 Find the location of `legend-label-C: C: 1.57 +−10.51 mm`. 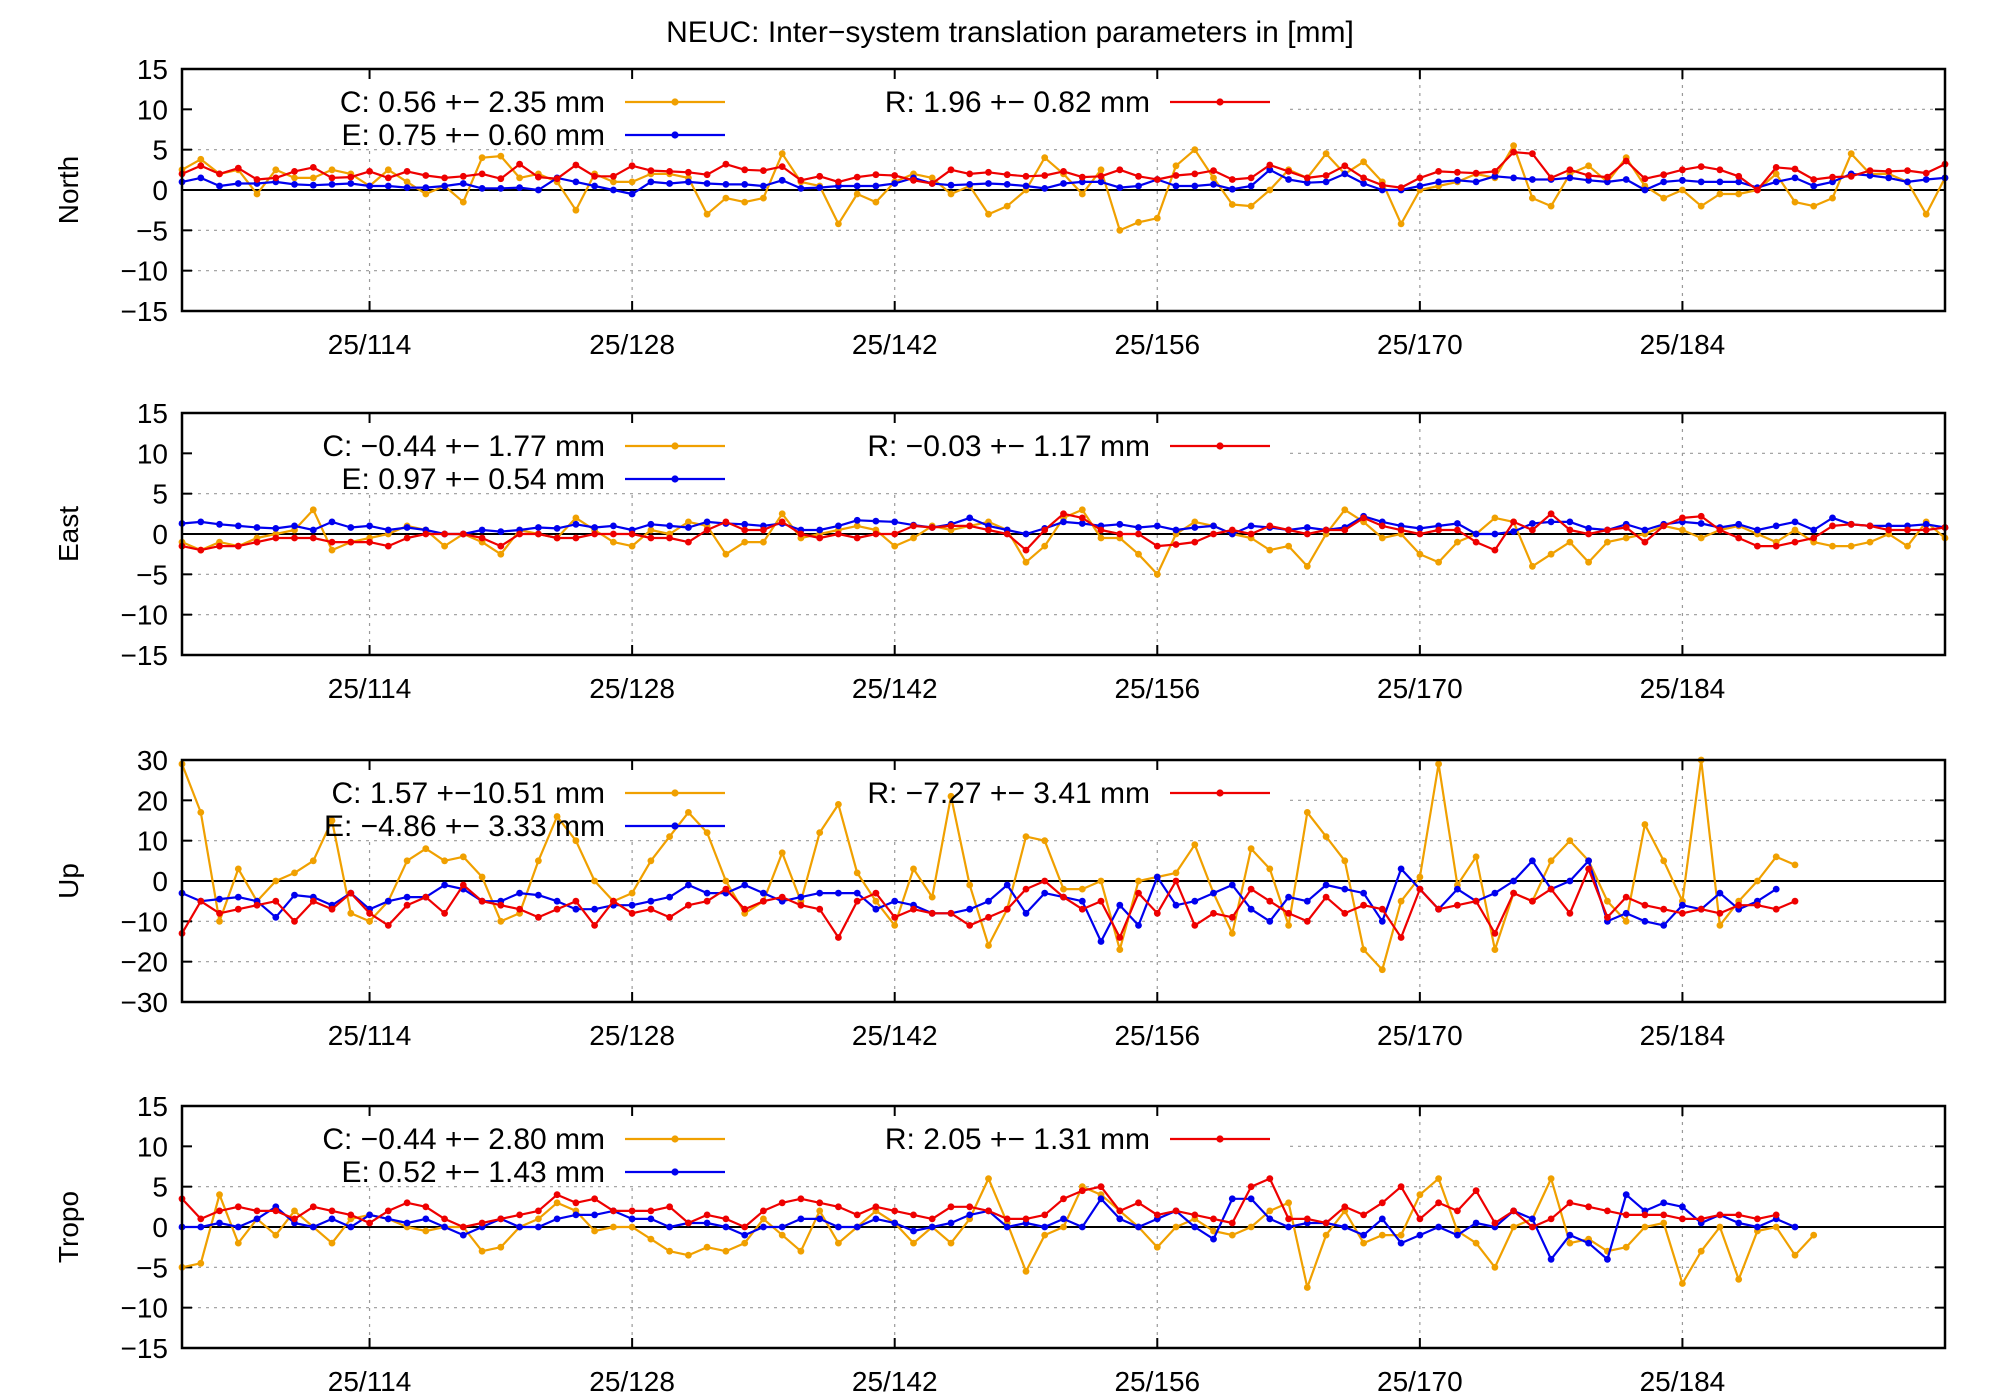

legend-label-C: C: 1.57 +−10.51 mm is located at coordinates (469, 793).